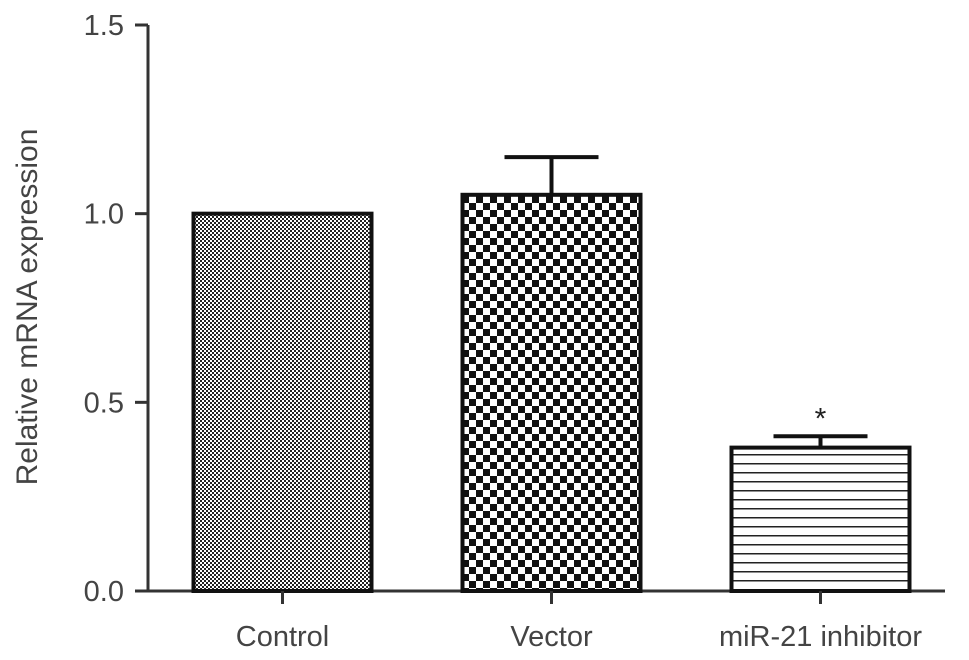 This screenshot has width=969, height=660. I want to click on x-tick-label: Control, so click(283, 637).